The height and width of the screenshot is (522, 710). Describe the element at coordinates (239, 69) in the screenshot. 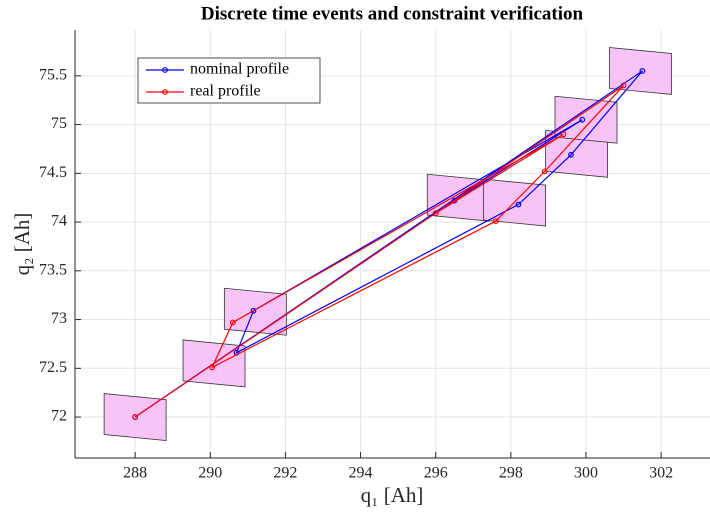

I see `legend-label: nominal profile` at that location.